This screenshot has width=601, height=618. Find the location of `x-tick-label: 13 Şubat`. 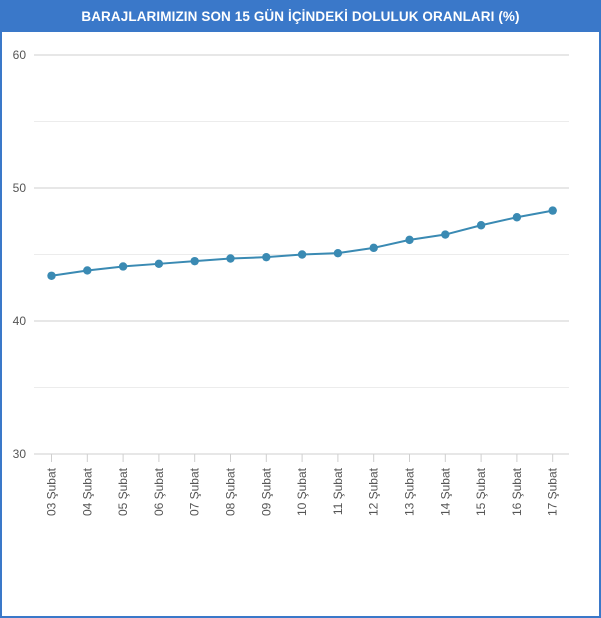

x-tick-label: 13 Şubat is located at coordinates (410, 491).